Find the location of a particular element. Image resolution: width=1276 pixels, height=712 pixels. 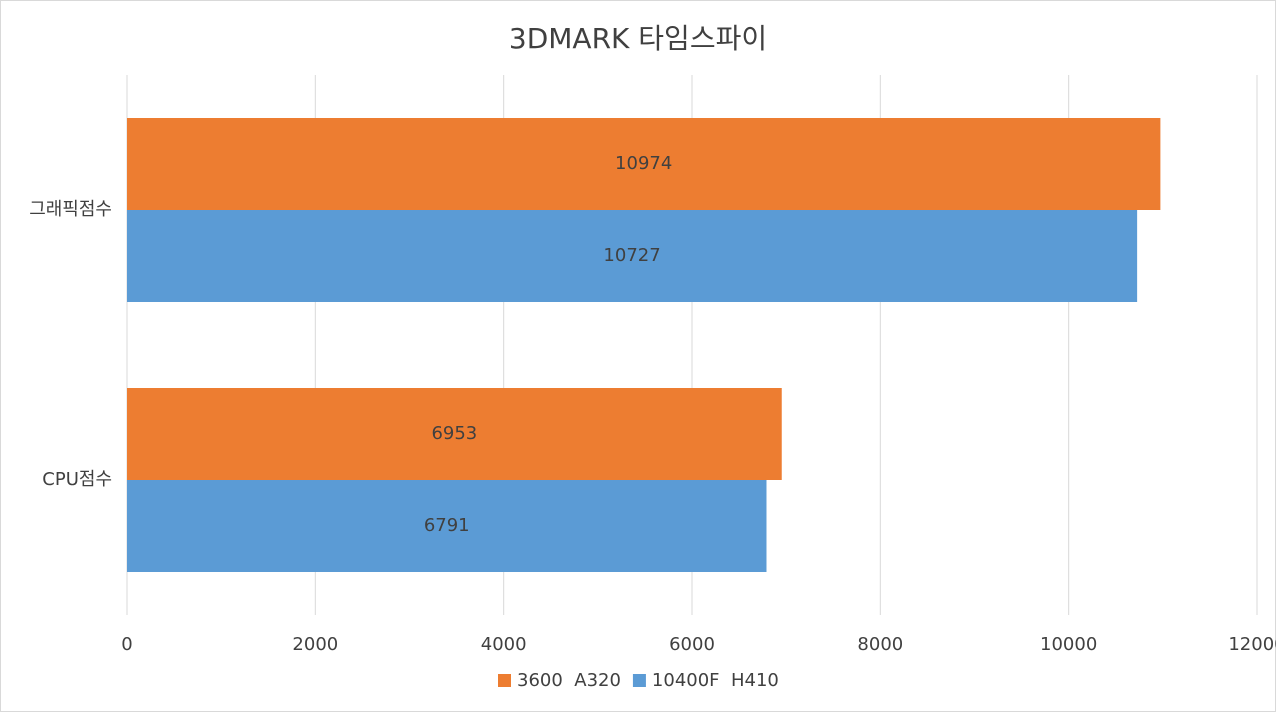

legend: 3600 A320 10400F H410 is located at coordinates (638, 680).